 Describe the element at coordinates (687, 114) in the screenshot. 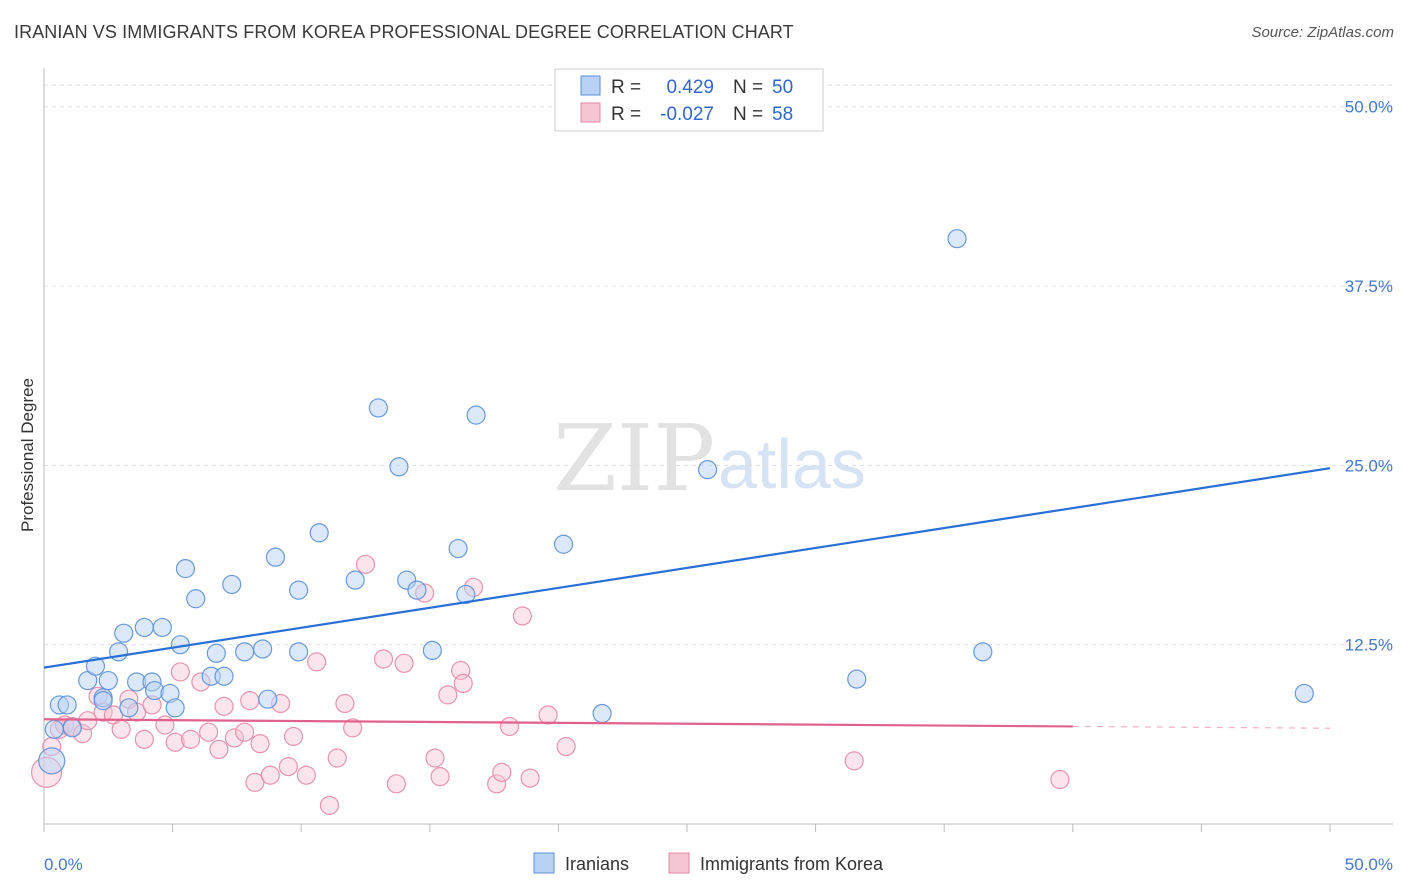

I see `legend-r-value-2: -0.027` at that location.